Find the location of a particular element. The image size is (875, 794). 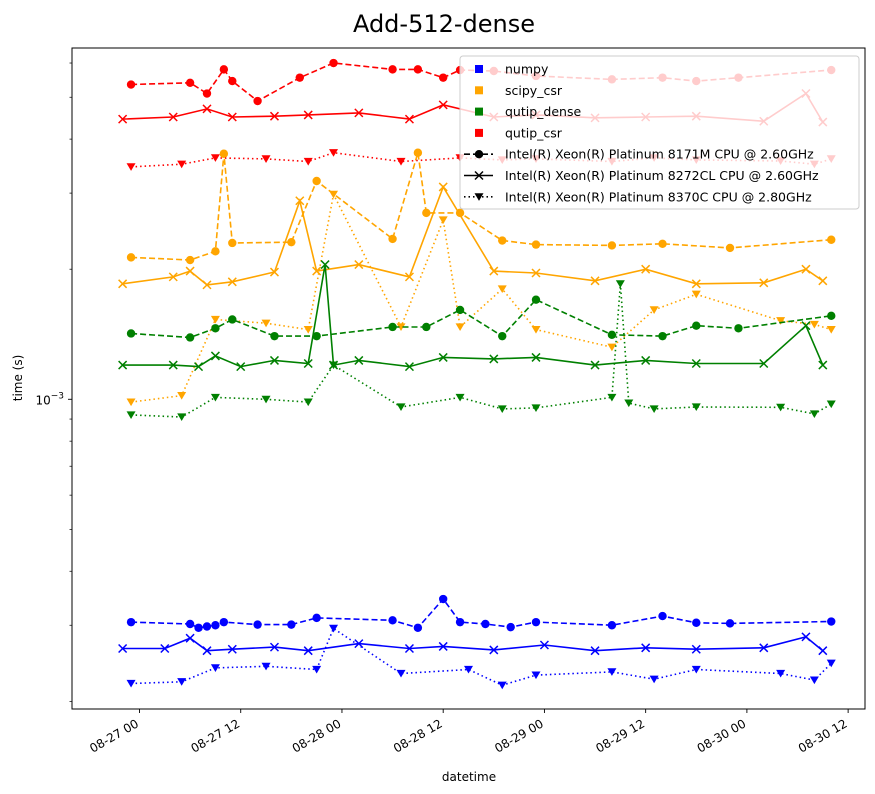

x-tick-label: 08-29 00 is located at coordinates (519, 735).